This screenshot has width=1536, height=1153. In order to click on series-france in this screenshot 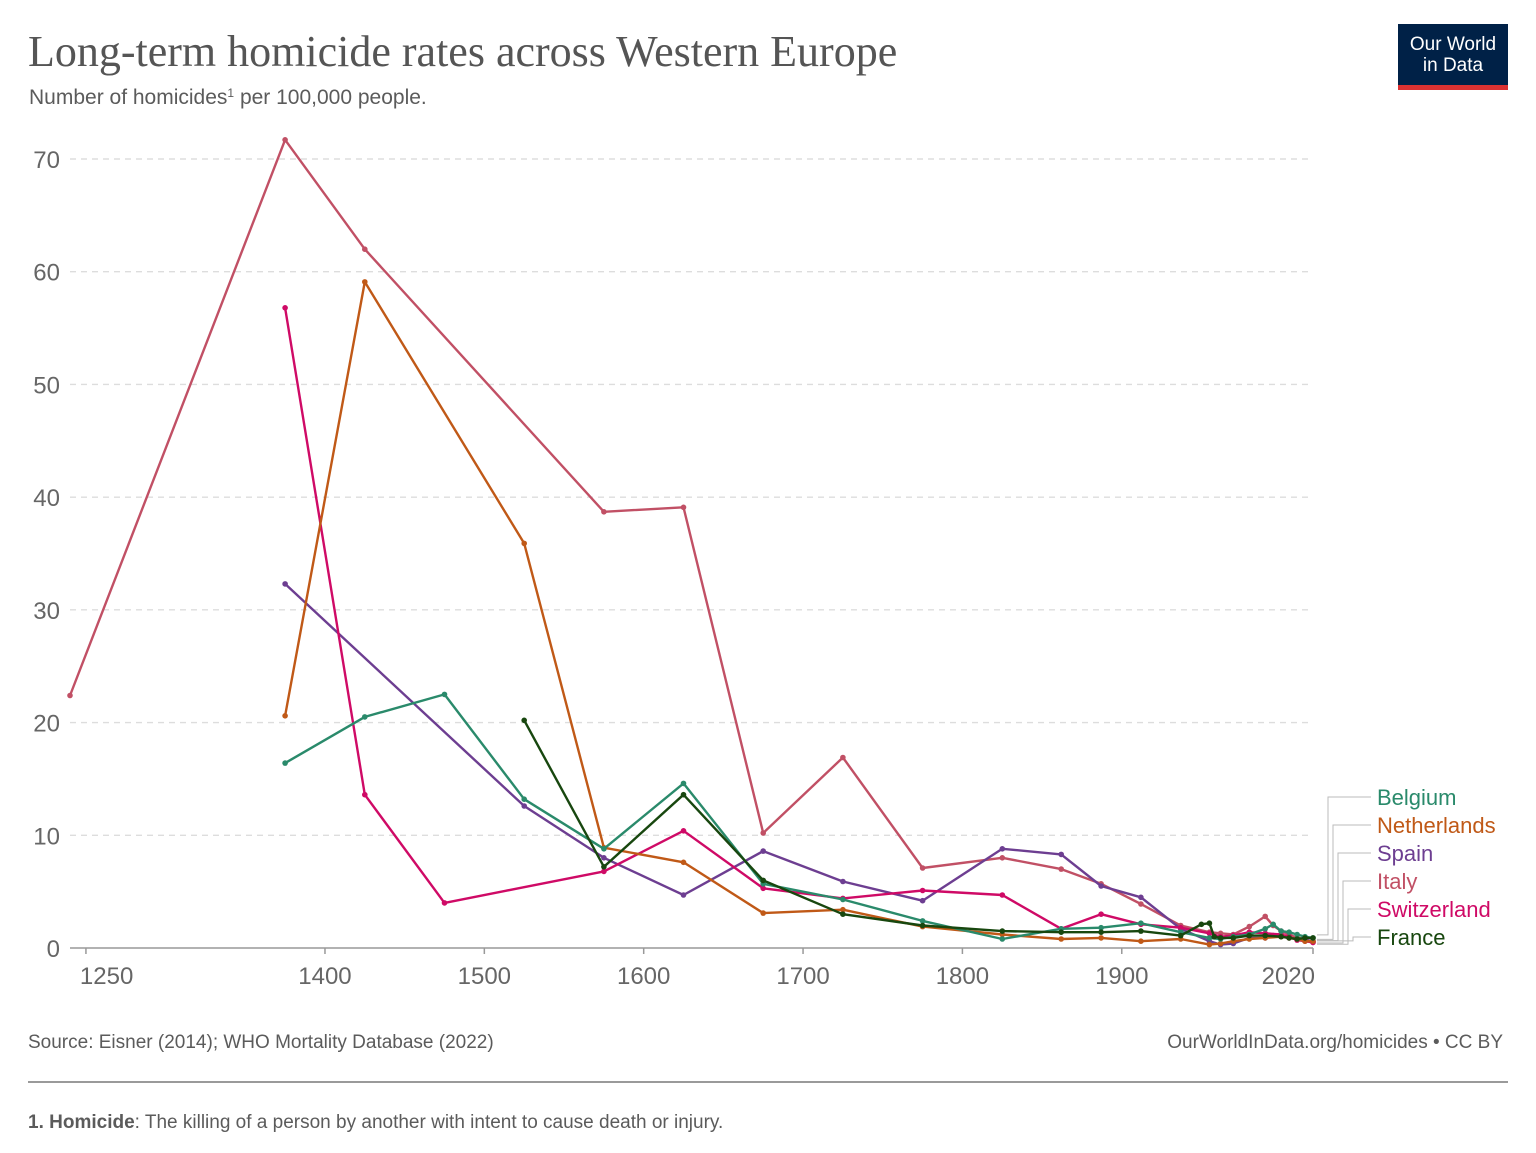, I will do `click(918, 829)`.